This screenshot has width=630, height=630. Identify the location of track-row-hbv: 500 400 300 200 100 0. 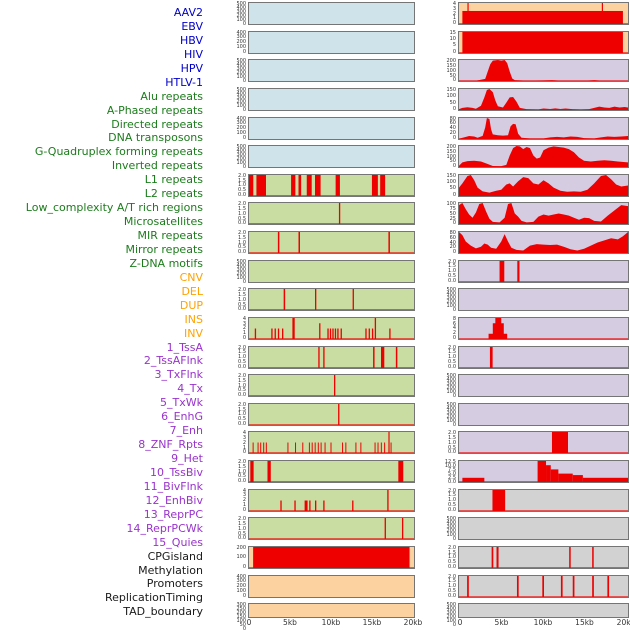
(318, 71).